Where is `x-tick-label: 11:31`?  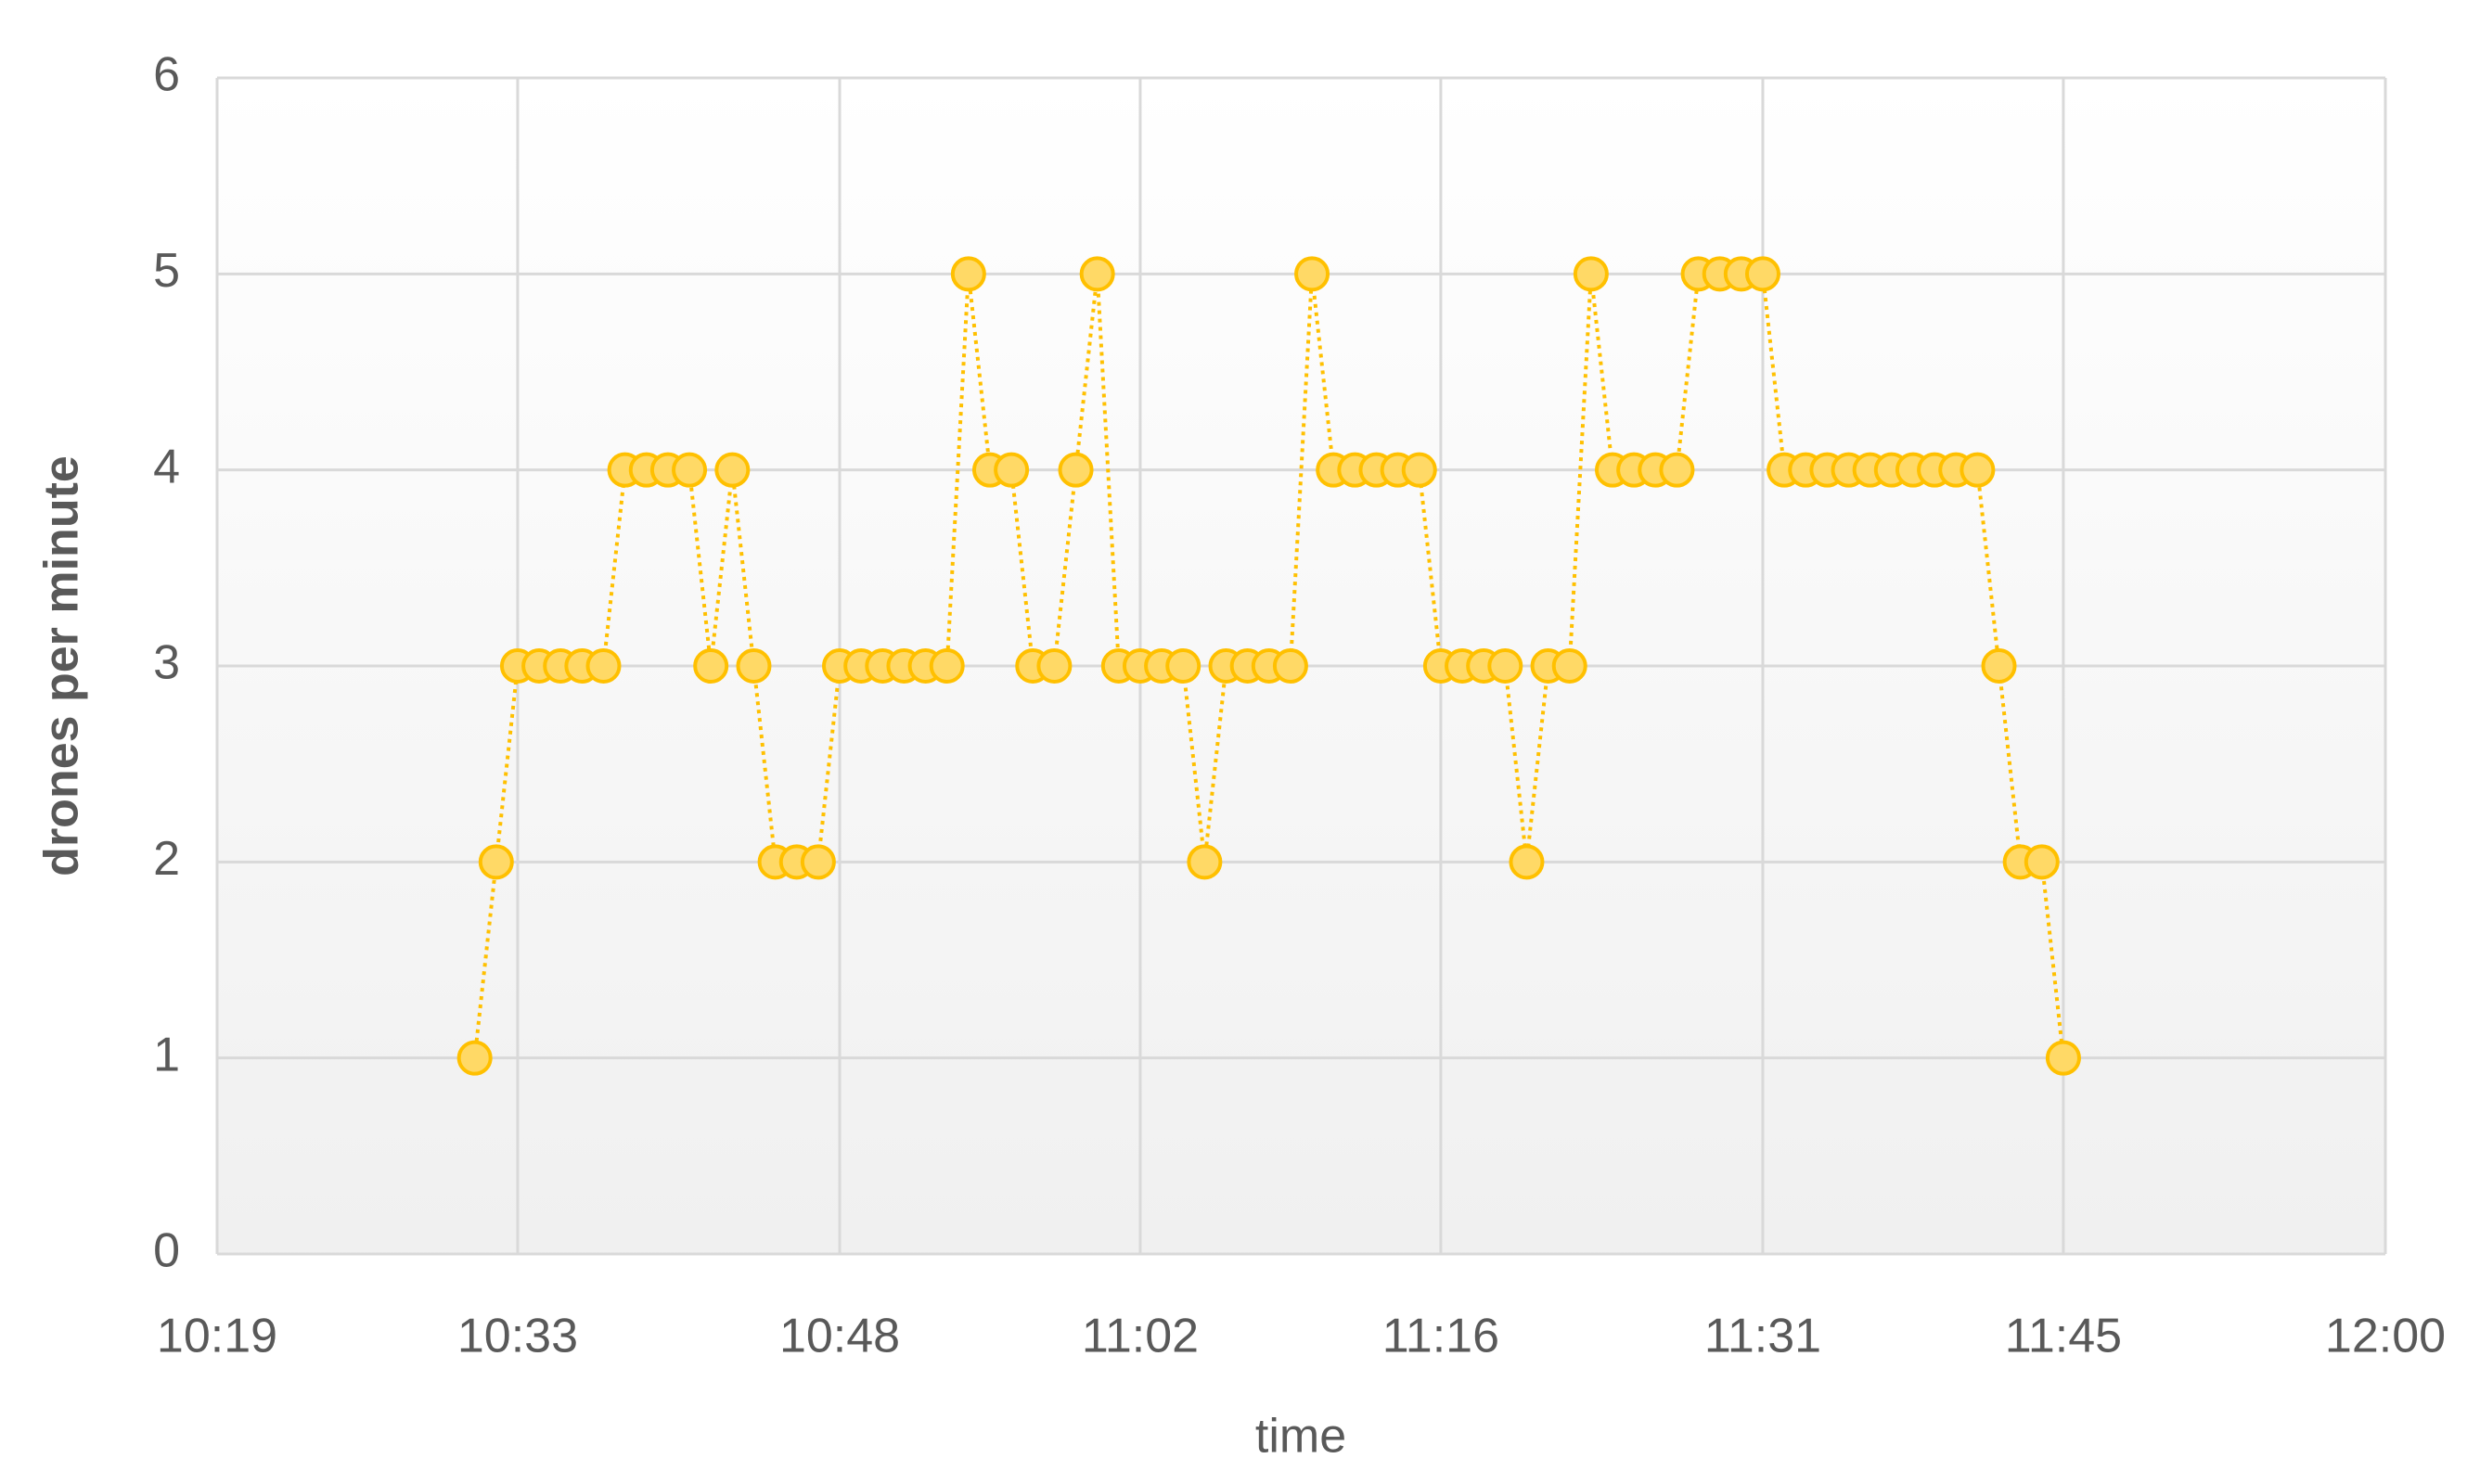 x-tick-label: 11:31 is located at coordinates (1762, 1336).